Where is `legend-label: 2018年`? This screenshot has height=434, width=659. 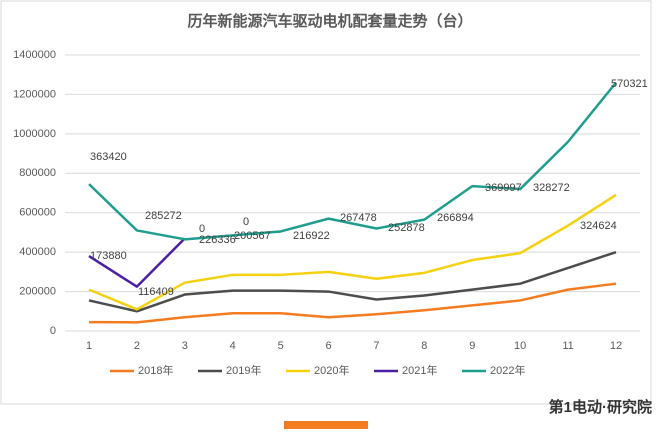
legend-label: 2018年 is located at coordinates (155, 370).